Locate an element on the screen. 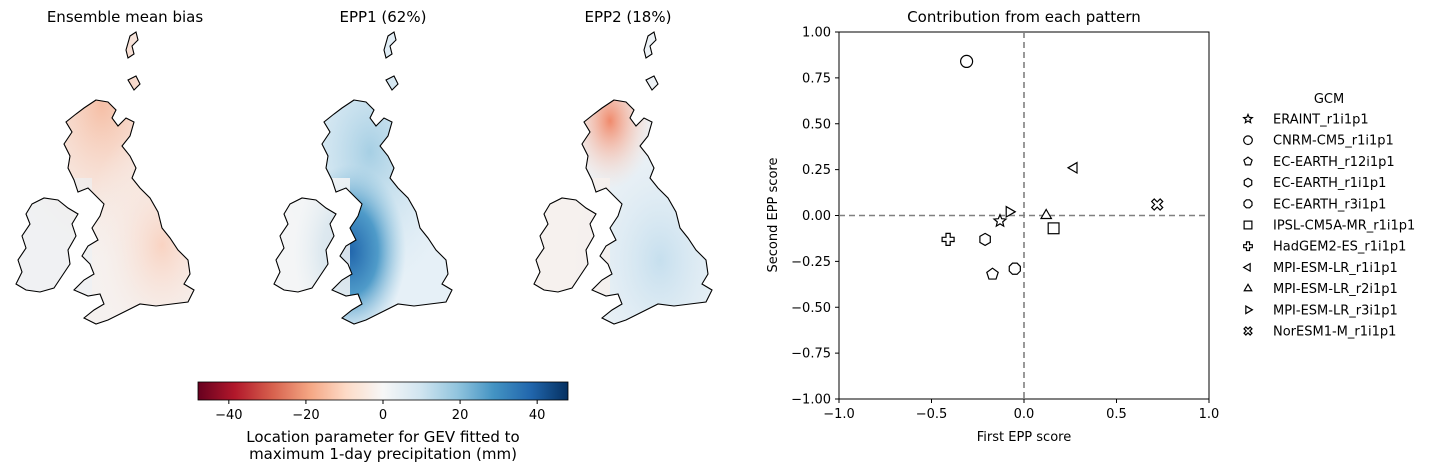 The width and height of the screenshot is (1440, 472). y-axis-ticks: 1.00 0.75 0.50 0.25 0.00 −0.25 −0.50 −0.75 −1.00 is located at coordinates (815, 217).